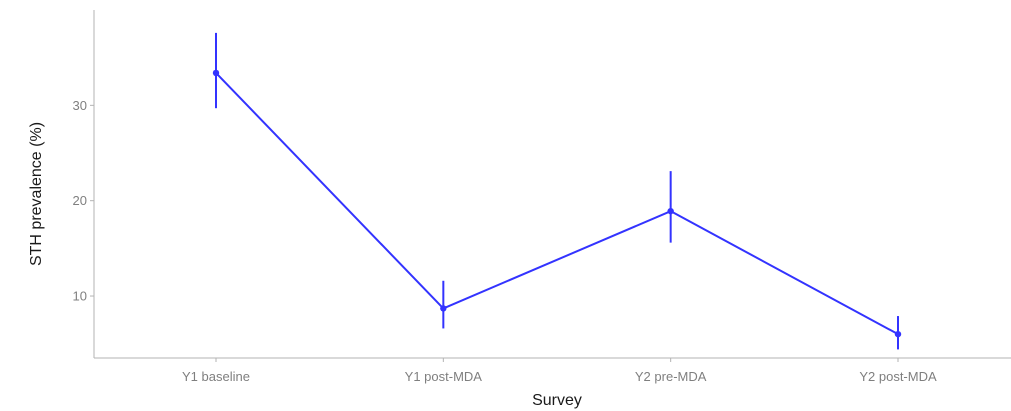 This screenshot has width=1011, height=411. What do you see at coordinates (80, 296) in the screenshot?
I see `y-tick-label: 10` at bounding box center [80, 296].